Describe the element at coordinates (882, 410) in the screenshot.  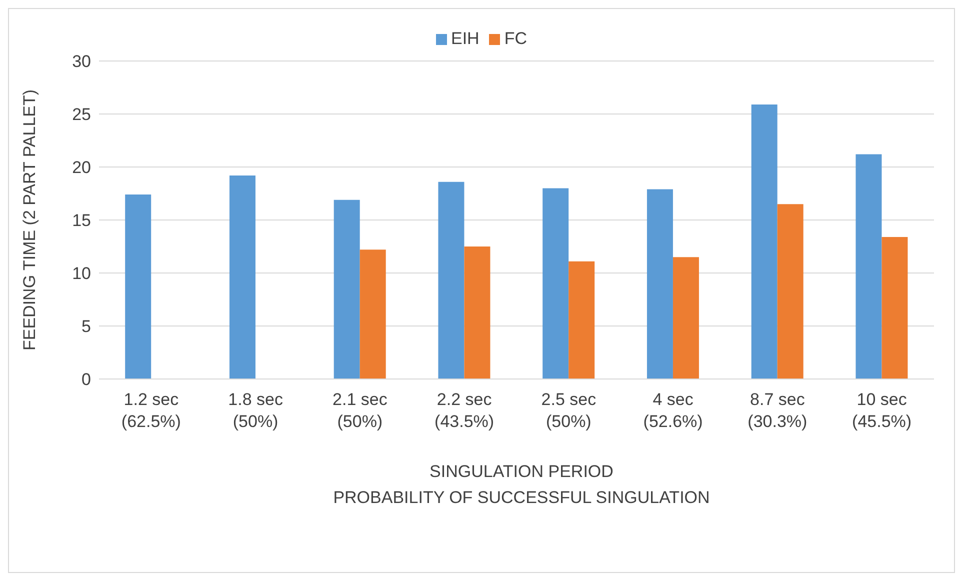
I see `x-tick-label: 10 sec (45.5%)` at that location.